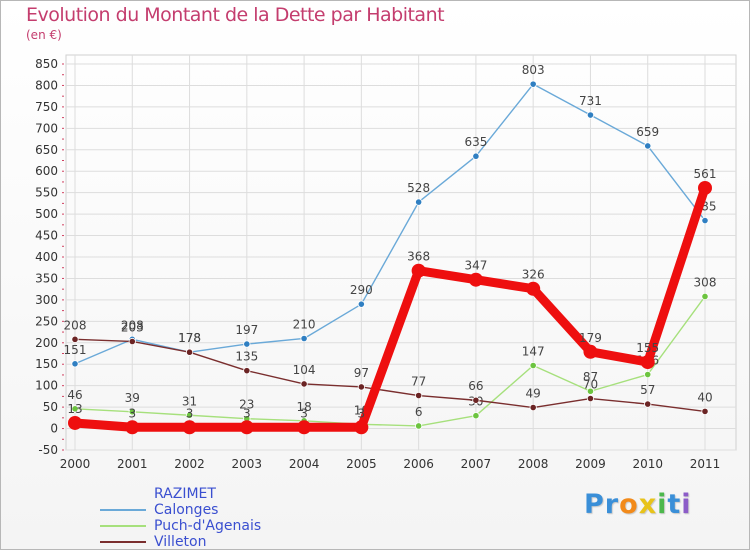 This screenshot has width=750, height=550. I want to click on data-label-razimet: 13, so click(74, 409).